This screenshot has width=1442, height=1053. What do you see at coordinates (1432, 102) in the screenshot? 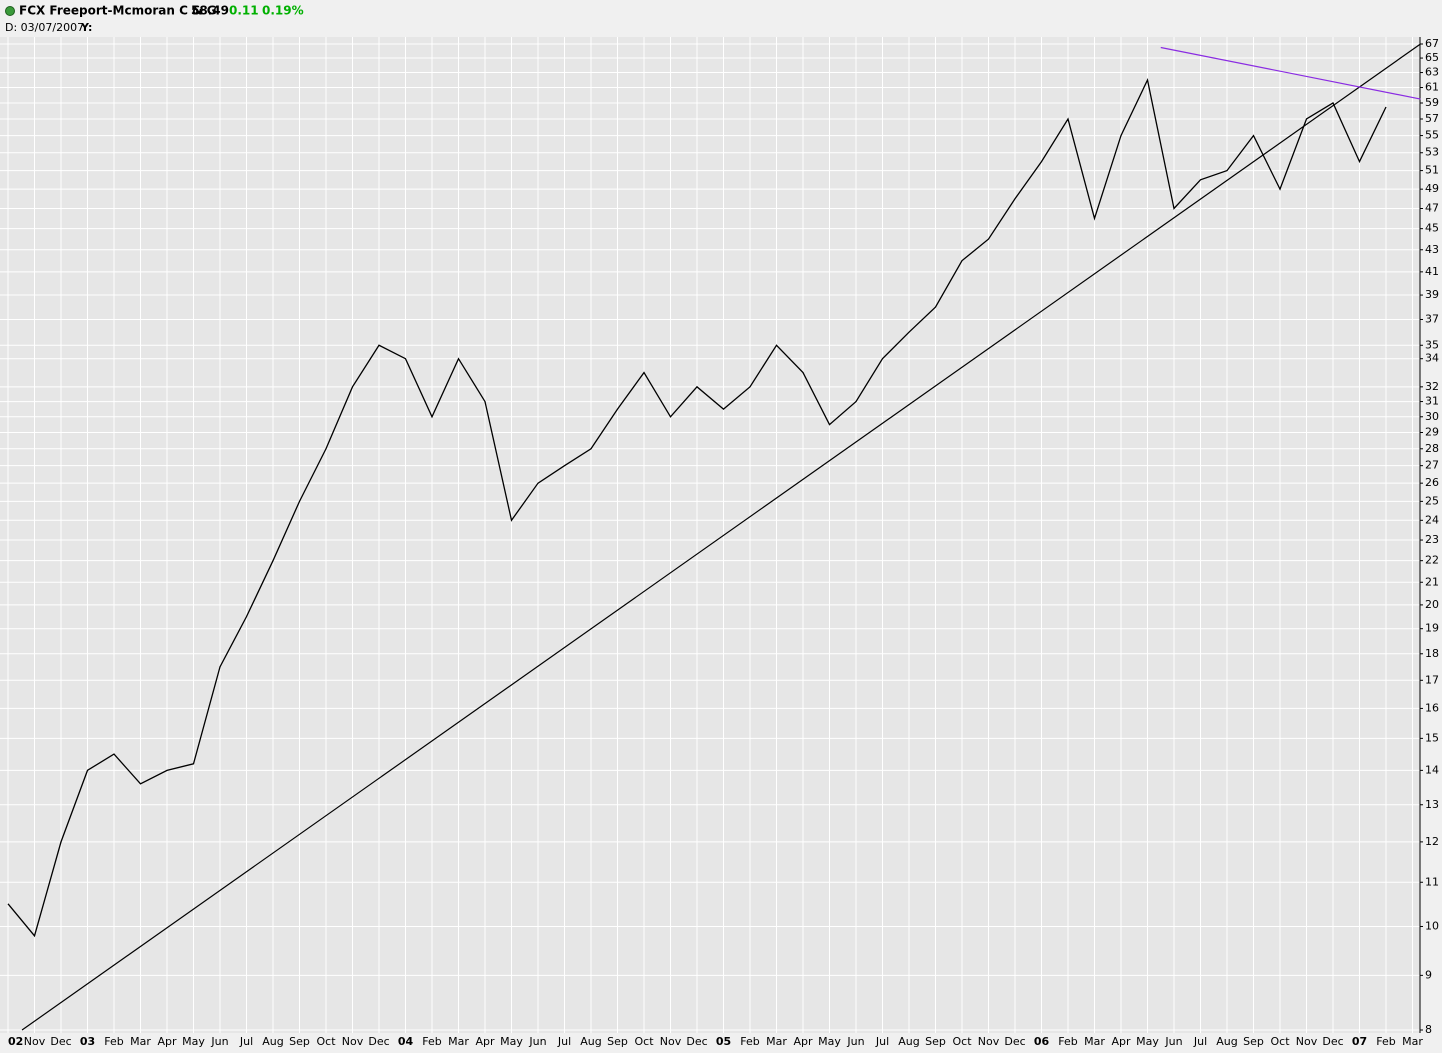
I see `y-tick-label: 59` at bounding box center [1432, 102].